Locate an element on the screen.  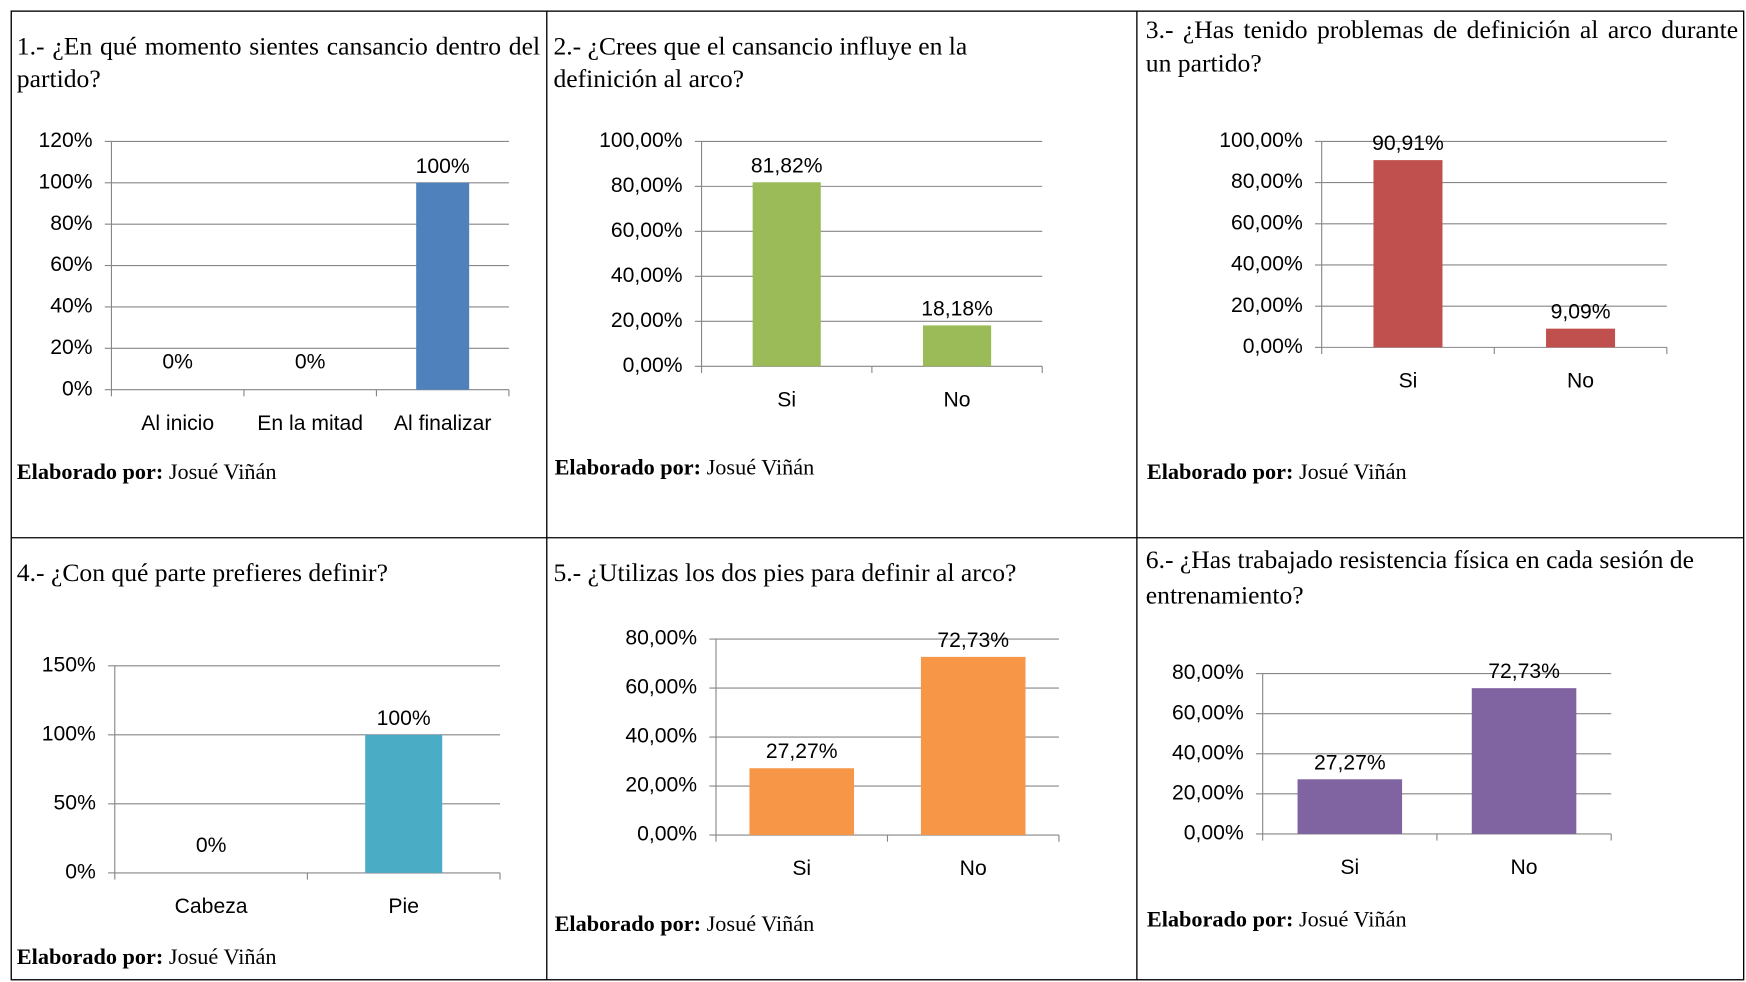
value-label: 9,09% is located at coordinates (1581, 312).